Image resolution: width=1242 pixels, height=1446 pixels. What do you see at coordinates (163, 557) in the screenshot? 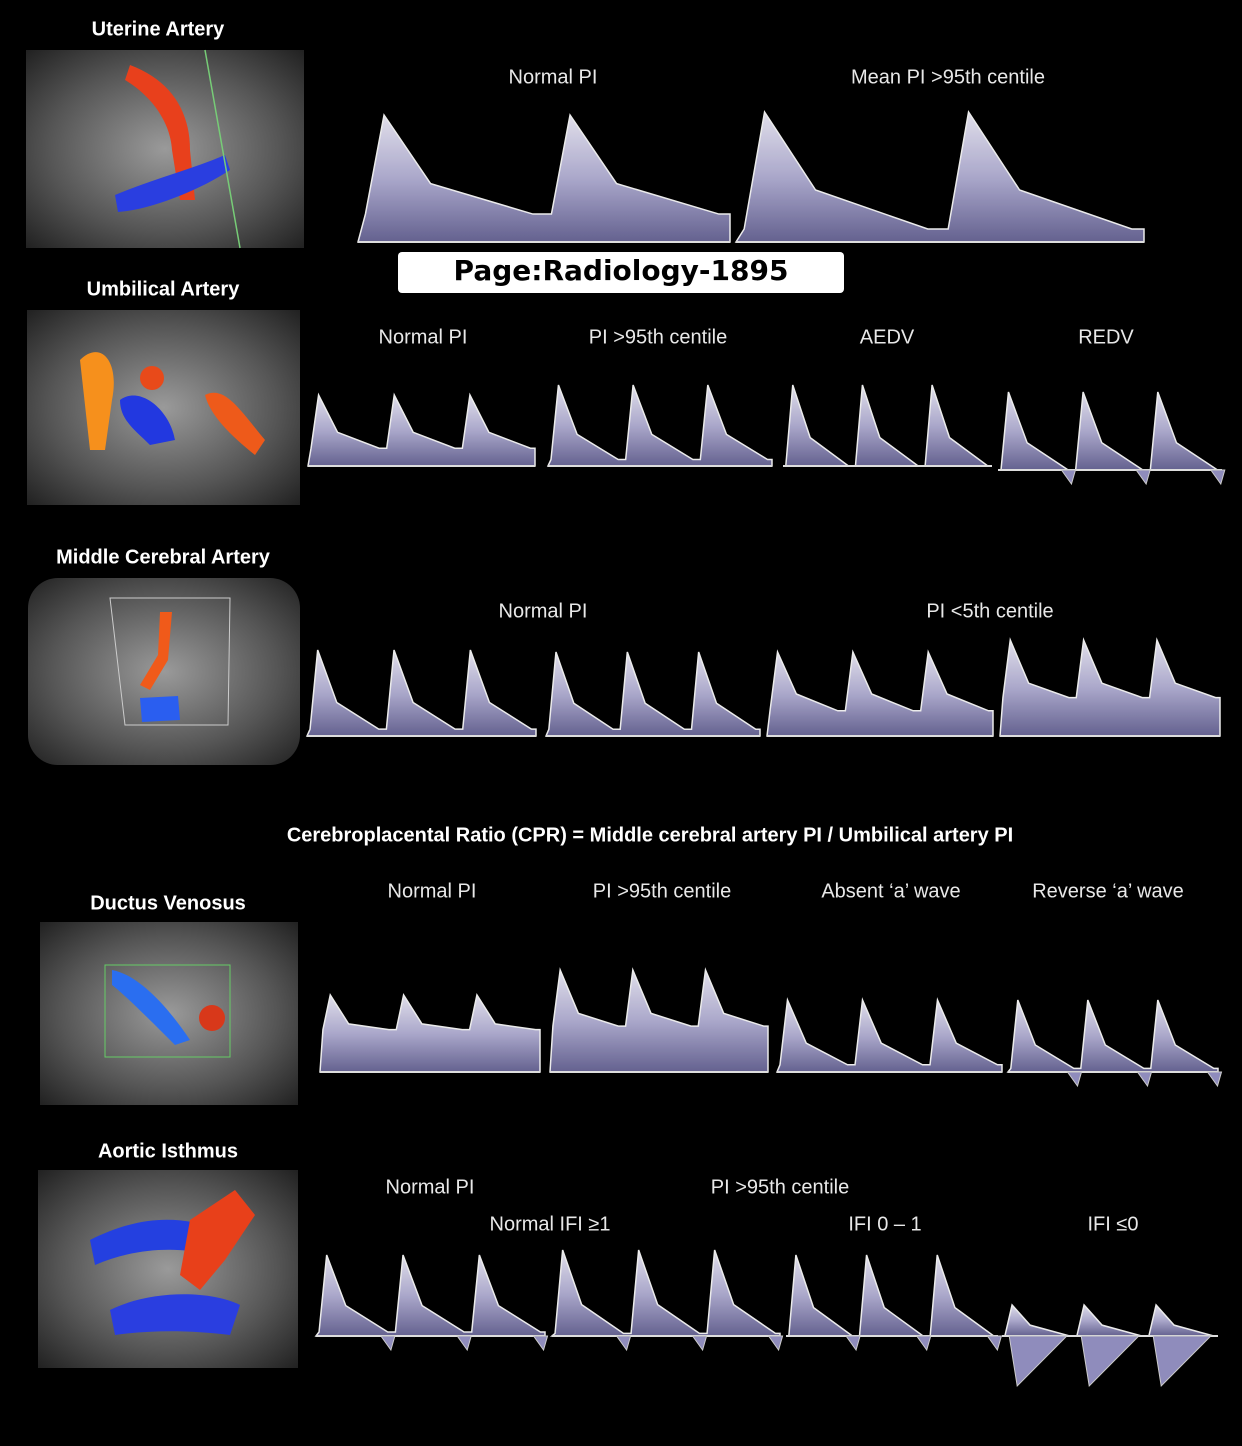
I see `section-title: Middle Cerebral Artery` at bounding box center [163, 557].